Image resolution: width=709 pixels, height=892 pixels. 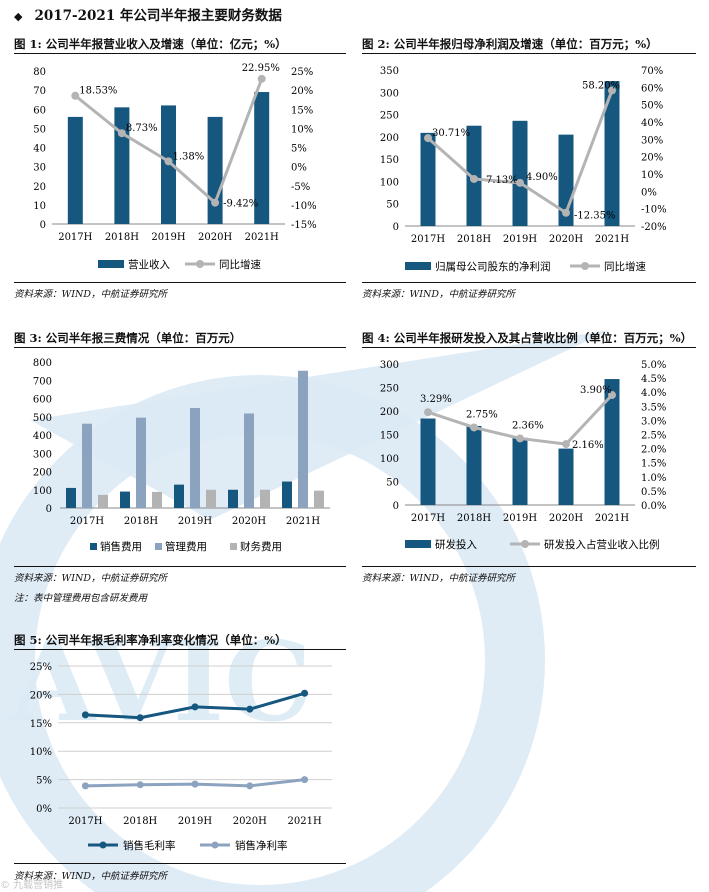 I want to click on y2-tick-label: 30%, so click(x=652, y=140).